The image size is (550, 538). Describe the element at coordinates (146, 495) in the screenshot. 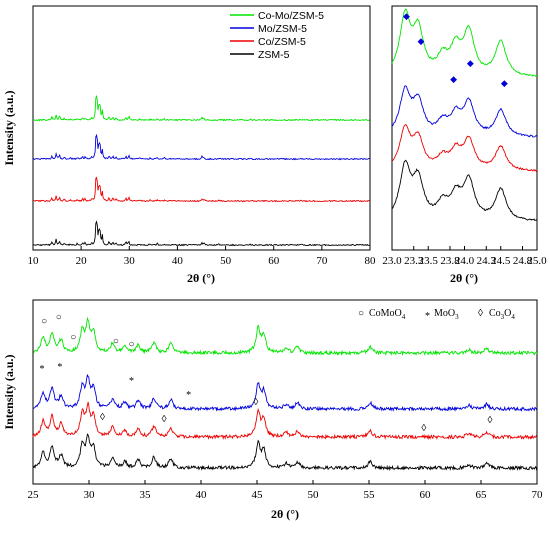

I see `xtick-label: 35` at that location.